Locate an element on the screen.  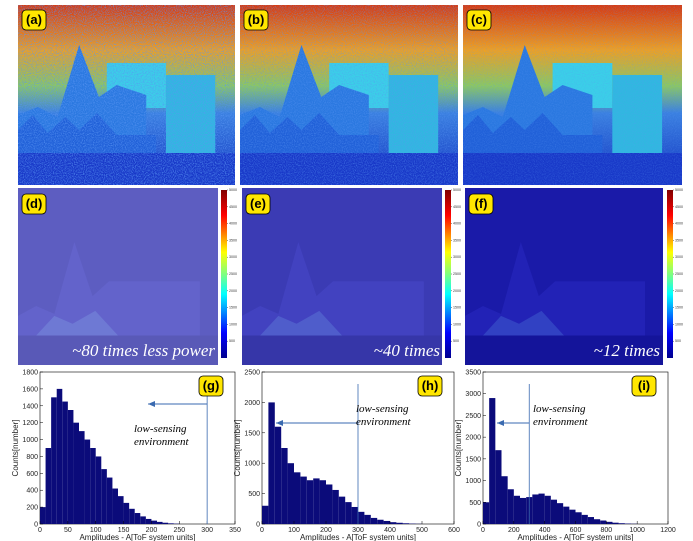
y-tick-label: 3500 is located at coordinates (473, 373).